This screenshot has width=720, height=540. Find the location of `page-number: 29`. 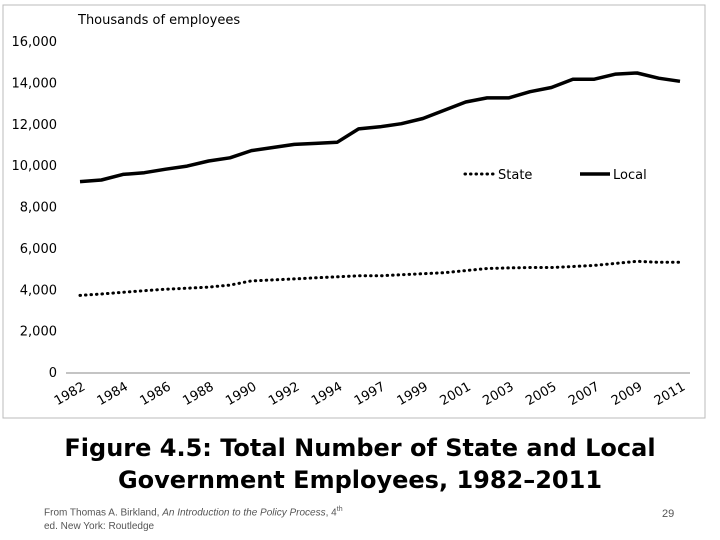

page-number: 29 is located at coordinates (668, 514).